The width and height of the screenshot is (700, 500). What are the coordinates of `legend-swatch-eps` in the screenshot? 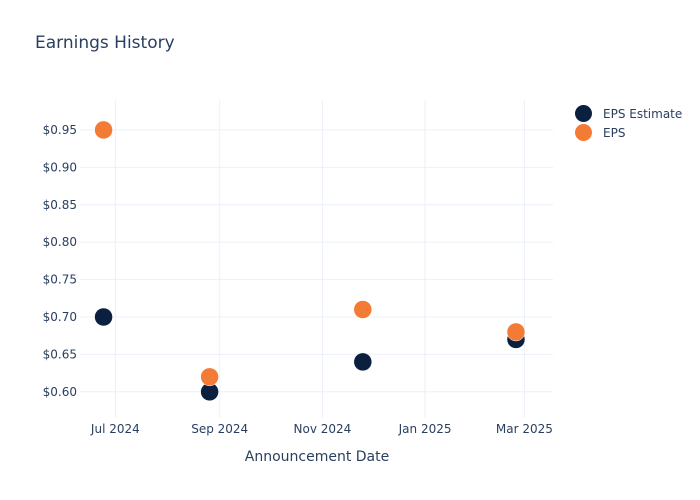 It's located at (583, 132).